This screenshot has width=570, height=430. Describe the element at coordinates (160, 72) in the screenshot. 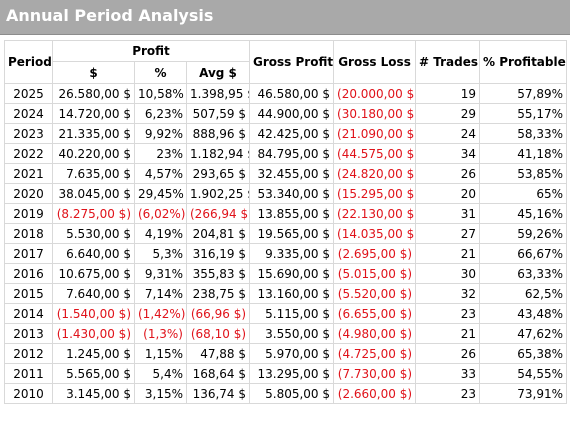

I see `header-profit-percent: %` at that location.